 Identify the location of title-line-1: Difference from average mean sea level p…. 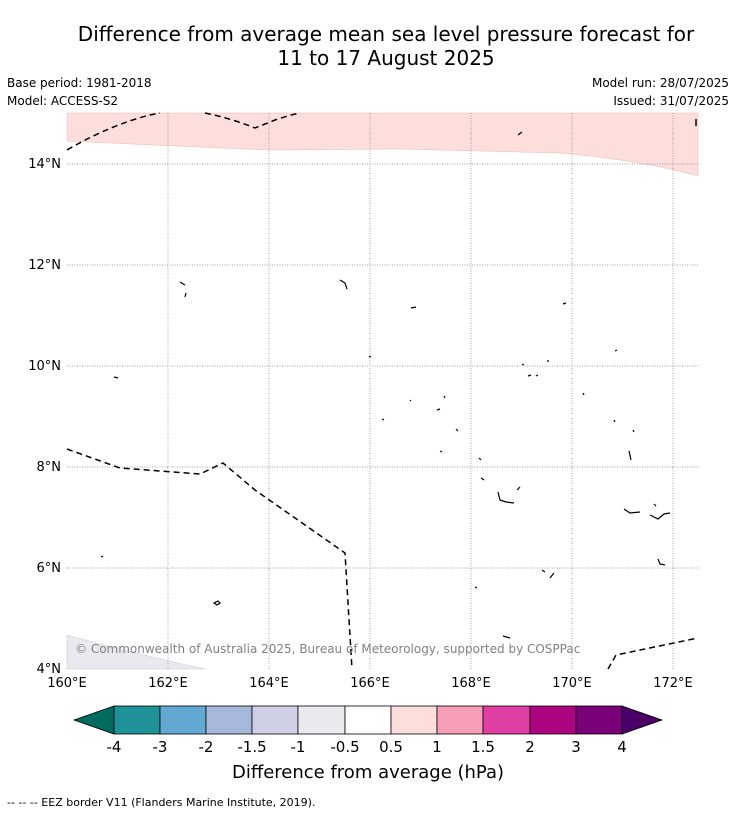
(386, 34).